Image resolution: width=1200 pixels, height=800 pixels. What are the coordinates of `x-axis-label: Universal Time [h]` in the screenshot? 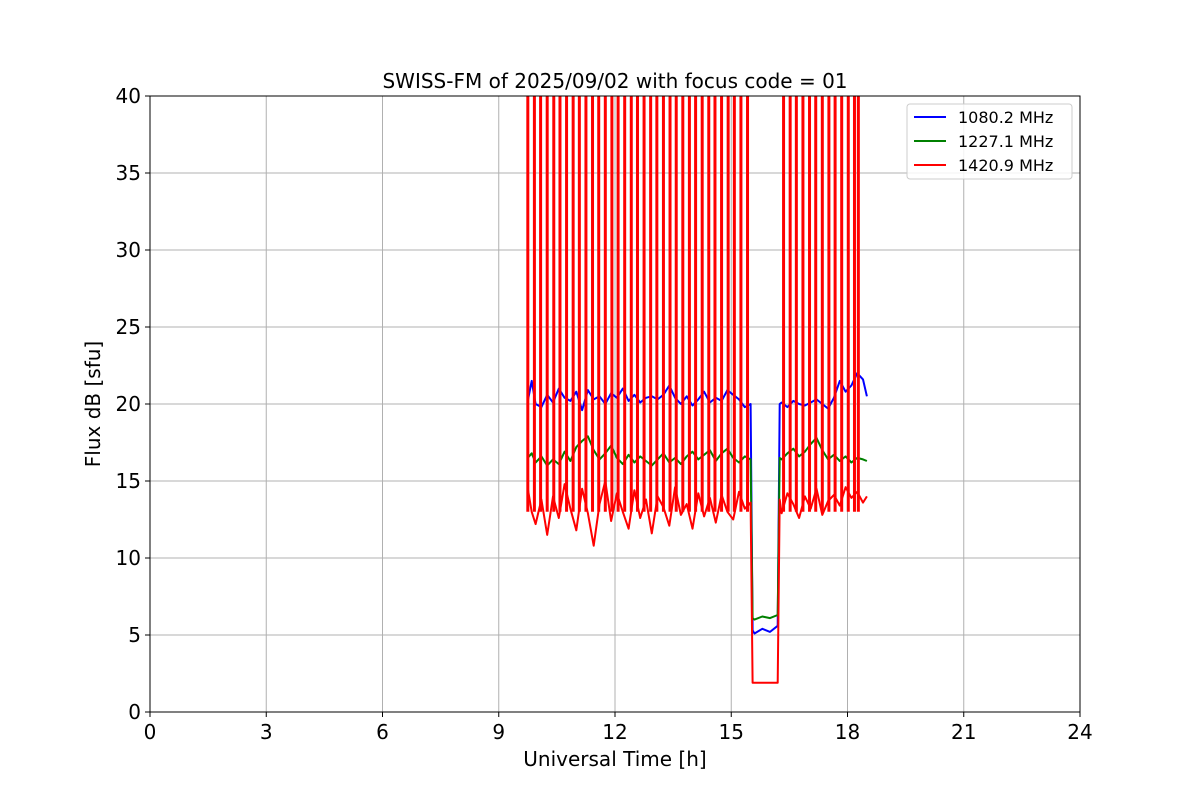 It's located at (614, 759).